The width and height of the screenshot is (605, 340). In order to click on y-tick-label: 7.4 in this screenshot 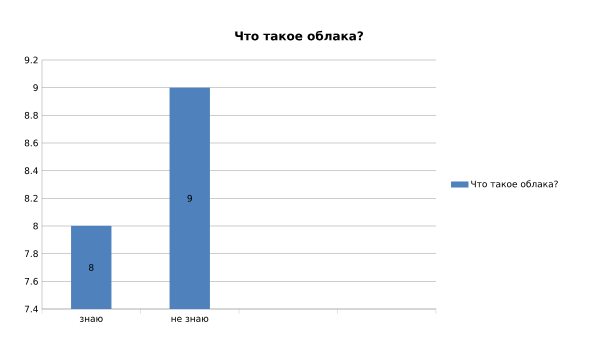, I will do `click(31, 309)`.